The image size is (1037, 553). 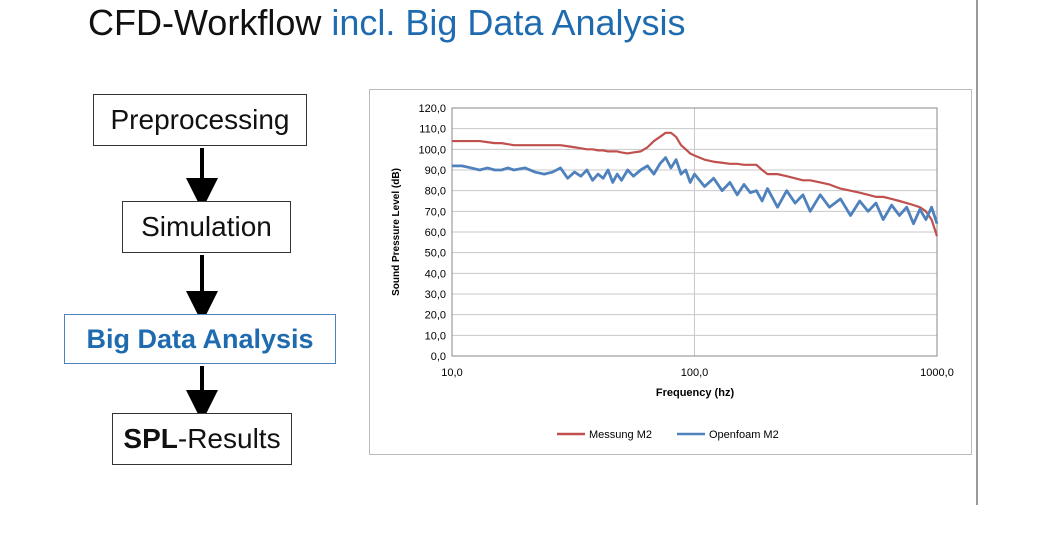 What do you see at coordinates (451, 373) in the screenshot?
I see `x-tick-label: 10,0` at bounding box center [451, 373].